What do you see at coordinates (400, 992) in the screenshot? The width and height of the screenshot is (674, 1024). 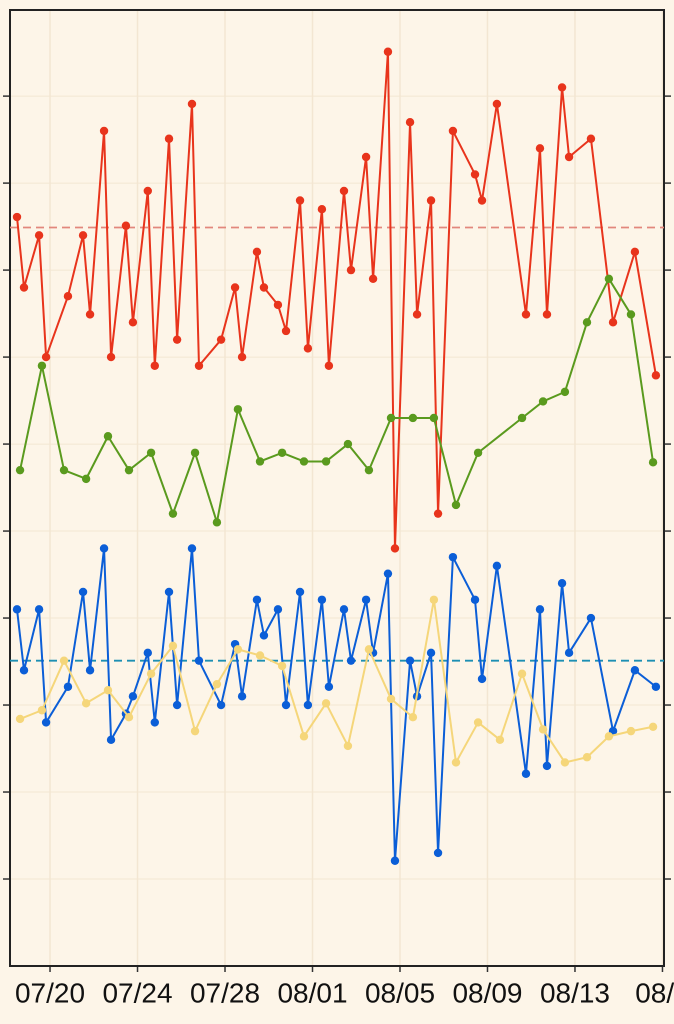 I see `x-tick-label: 08/05` at bounding box center [400, 992].